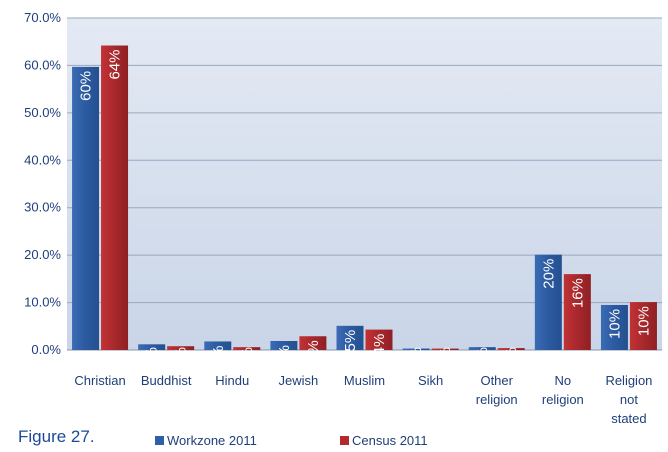 This screenshot has width=668, height=452. Describe the element at coordinates (577, 293) in the screenshot. I see `data-label: 16%` at that location.